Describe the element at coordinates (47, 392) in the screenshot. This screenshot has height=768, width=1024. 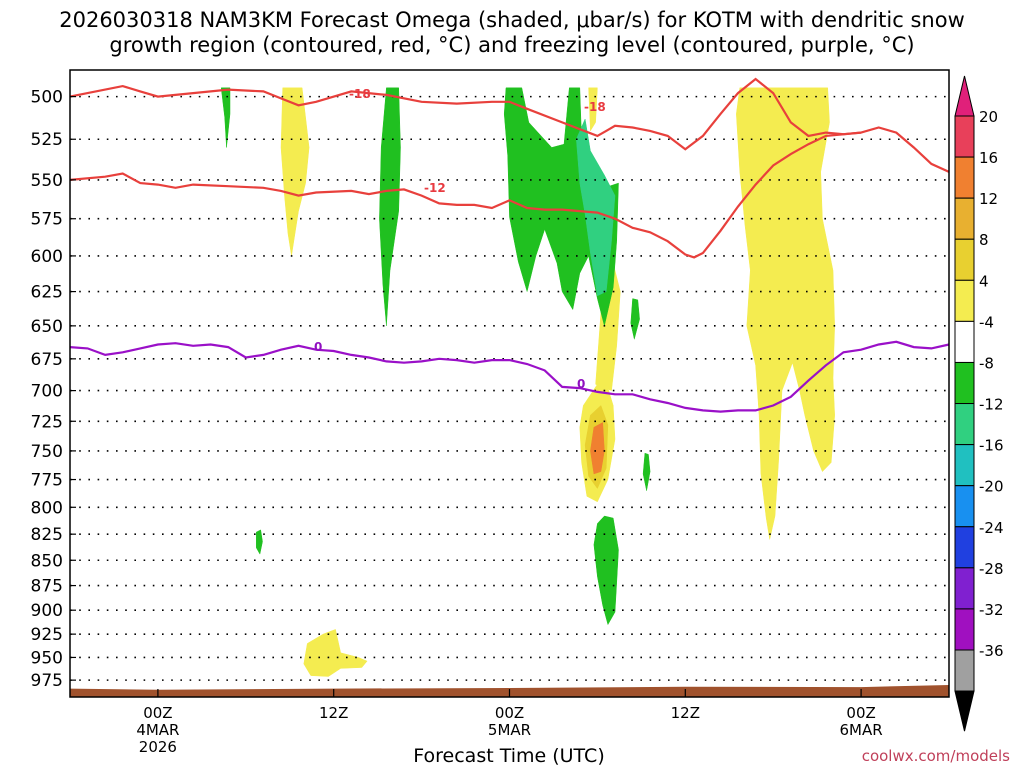
I see `y-tick-label-700: 700` at that location.